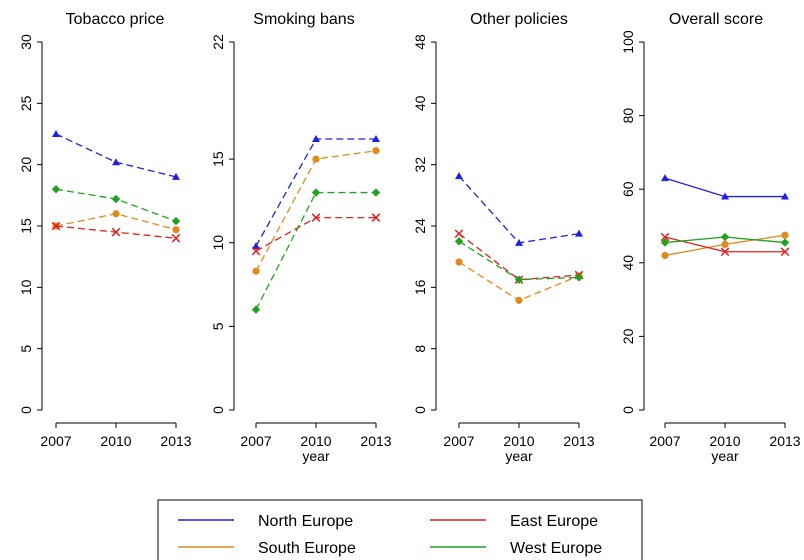 This screenshot has height=560, width=804. What do you see at coordinates (556, 548) in the screenshot?
I see `legend-label: West Europe` at bounding box center [556, 548].